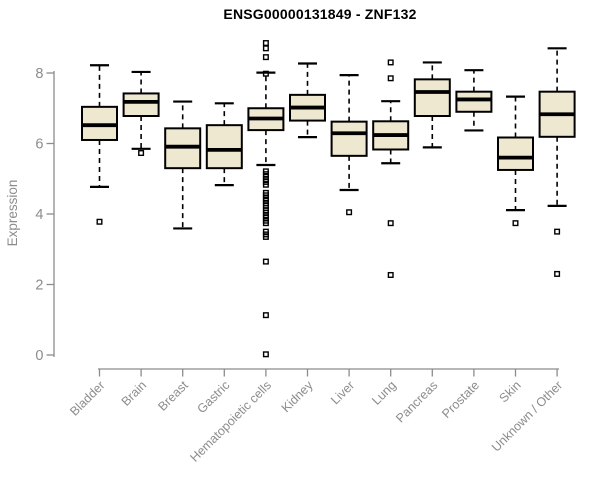  Describe the element at coordinates (39, 145) in the screenshot. I see `y-tick-label: 6` at that location.